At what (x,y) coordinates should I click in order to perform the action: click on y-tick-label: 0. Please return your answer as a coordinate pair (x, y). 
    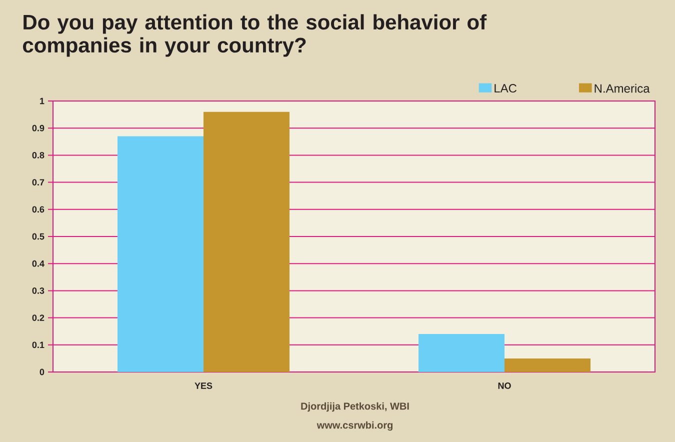
    Looking at the image, I should click on (42, 372).